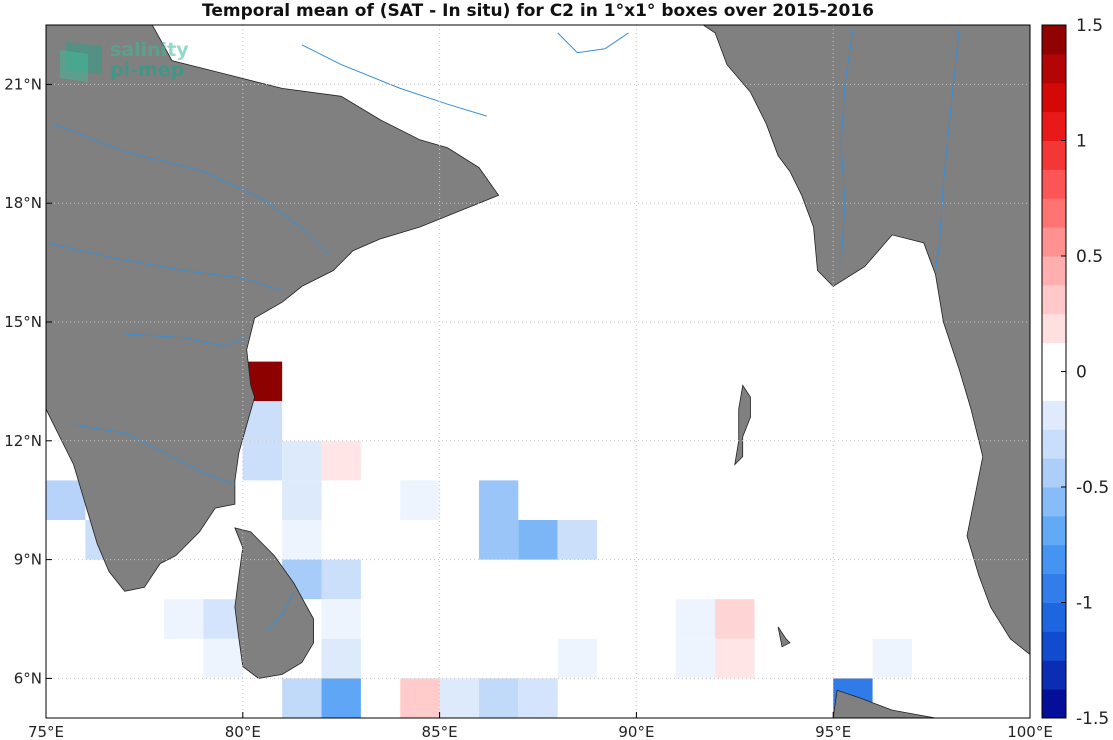 Image resolution: width=1113 pixels, height=740 pixels. Describe the element at coordinates (28, 678) in the screenshot. I see `lat-tick-label: 6°N` at that location.